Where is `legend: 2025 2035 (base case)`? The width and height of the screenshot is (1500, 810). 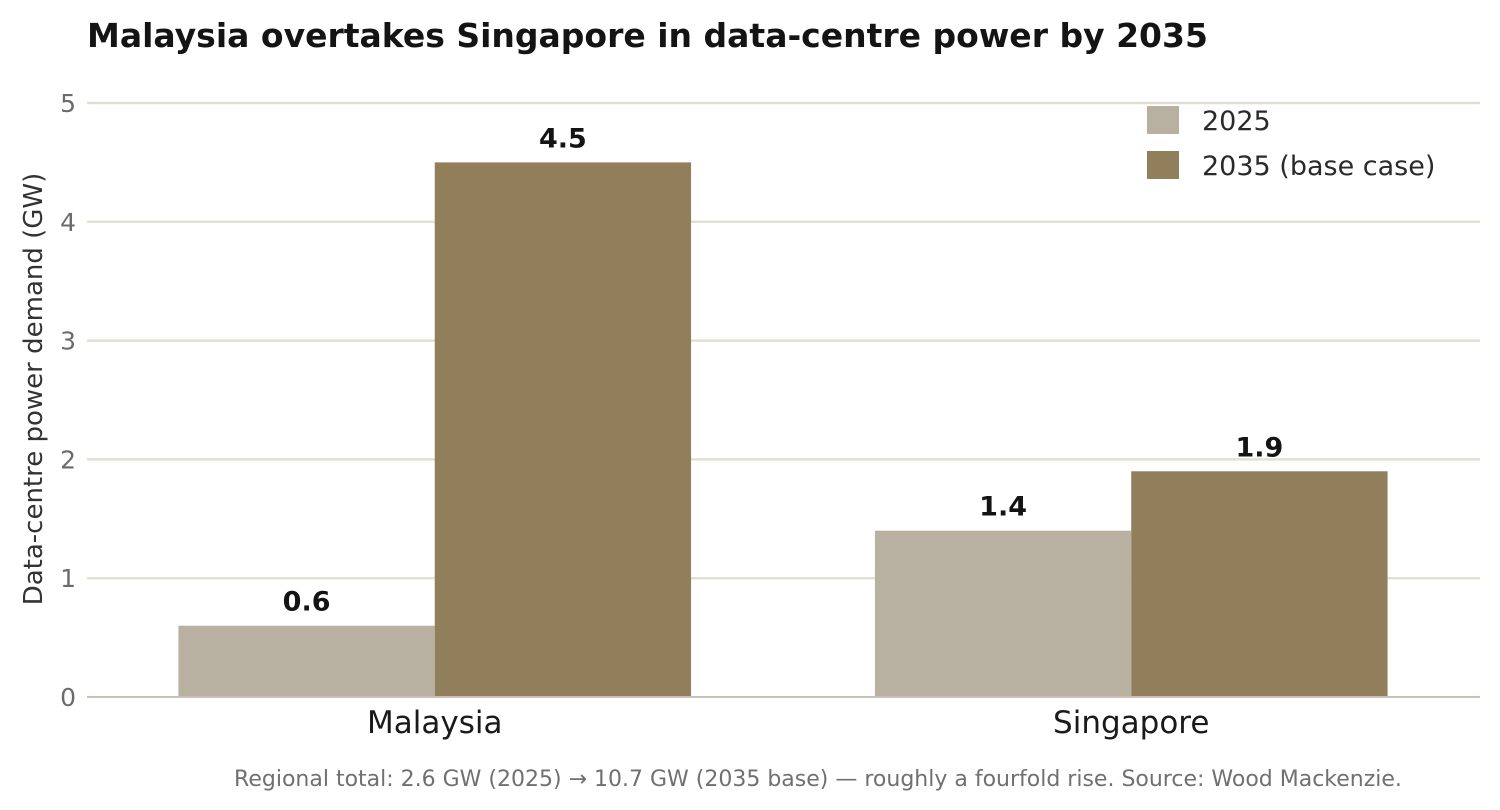
legend: 2025 2035 (base case) is located at coordinates (1291, 144).